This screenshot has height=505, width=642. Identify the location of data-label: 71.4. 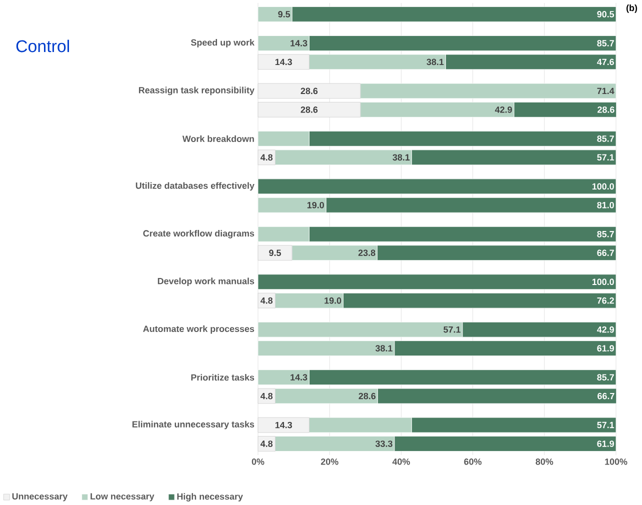
(605, 91).